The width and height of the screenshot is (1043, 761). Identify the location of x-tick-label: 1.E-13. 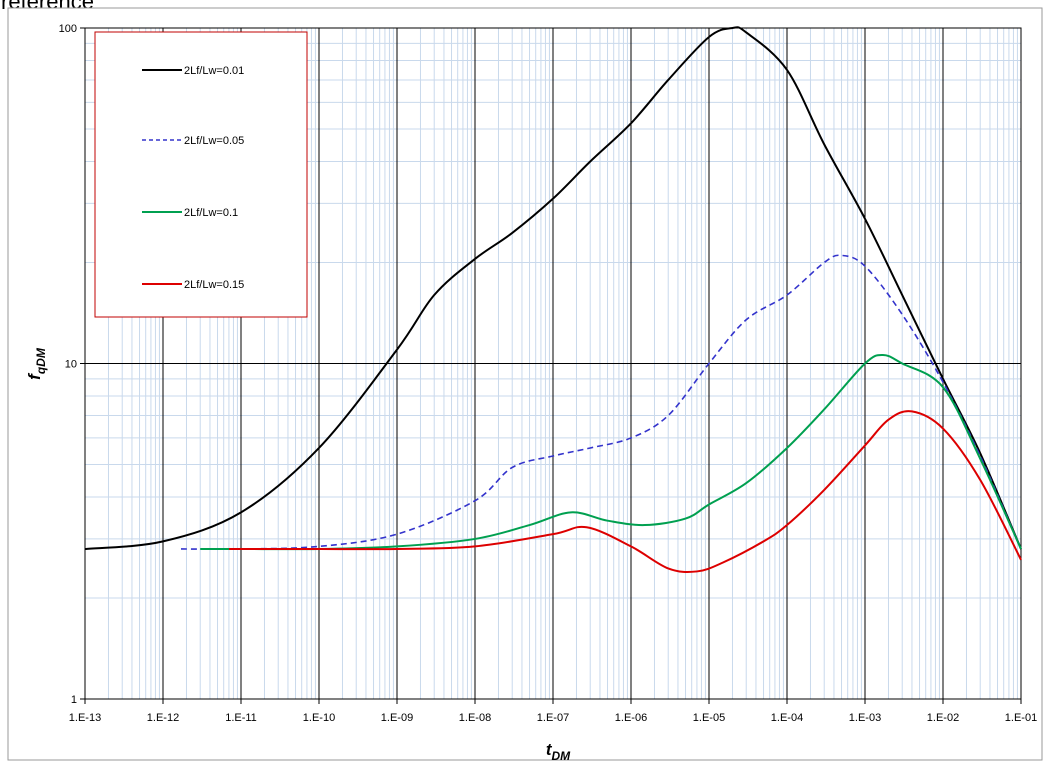
(85, 718).